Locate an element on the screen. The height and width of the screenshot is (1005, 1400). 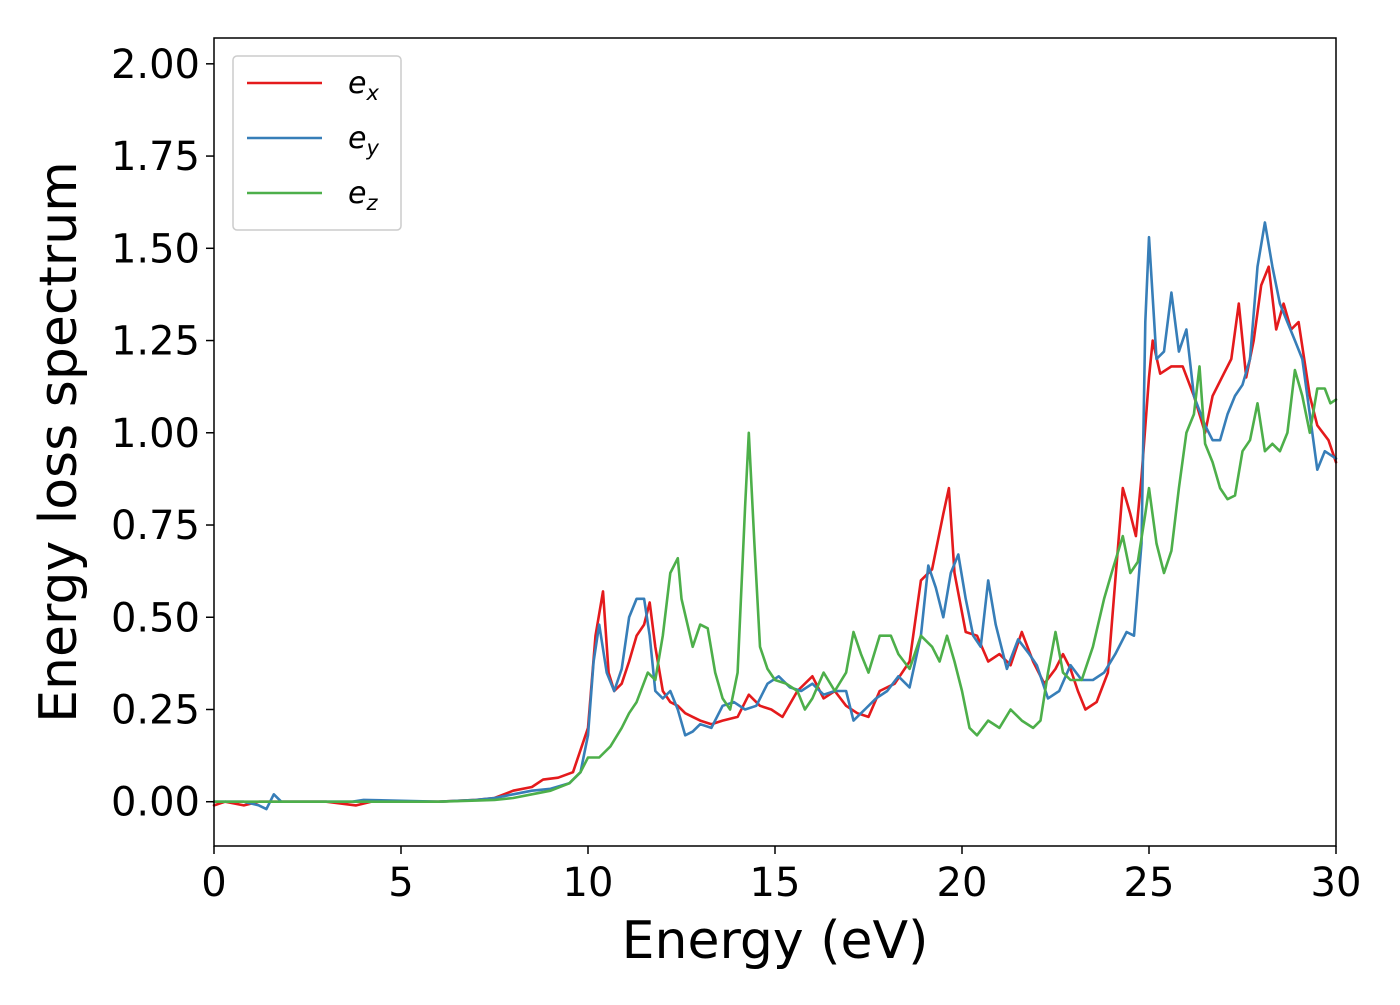
y-tick-label: 1.25 is located at coordinates (155, 342).